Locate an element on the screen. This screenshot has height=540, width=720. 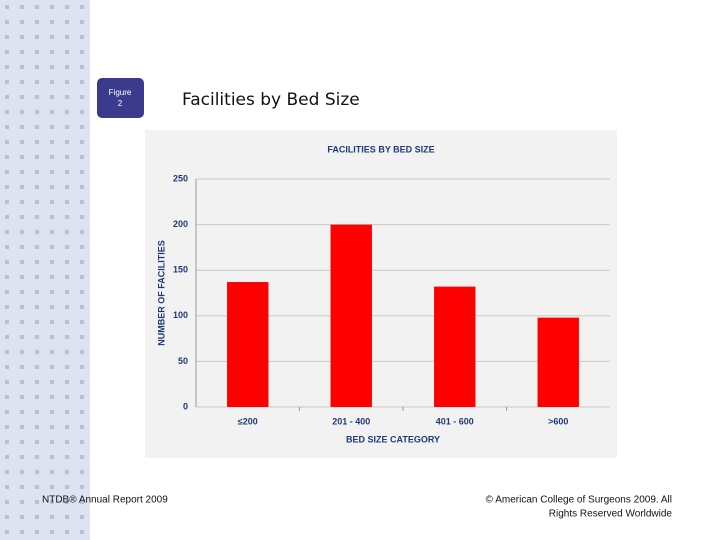
slide-title: Facilities by Bed Size is located at coordinates (271, 100).